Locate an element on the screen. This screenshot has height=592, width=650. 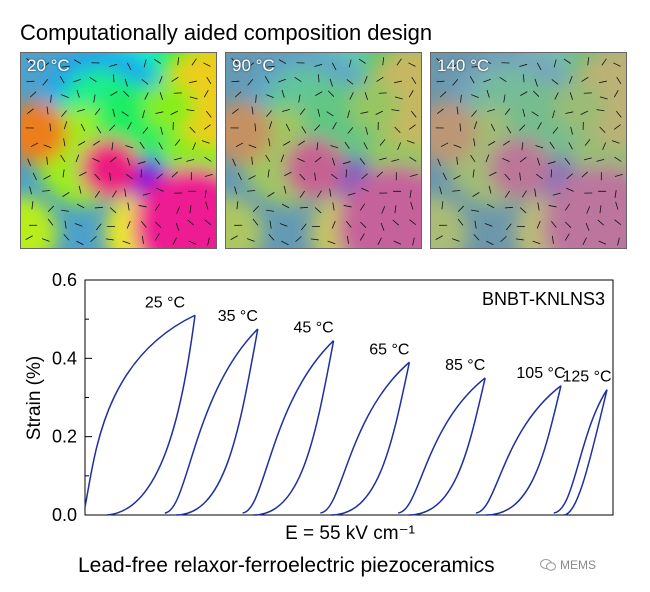
panel-temperature-label: 90 °C is located at coordinates (253, 65).